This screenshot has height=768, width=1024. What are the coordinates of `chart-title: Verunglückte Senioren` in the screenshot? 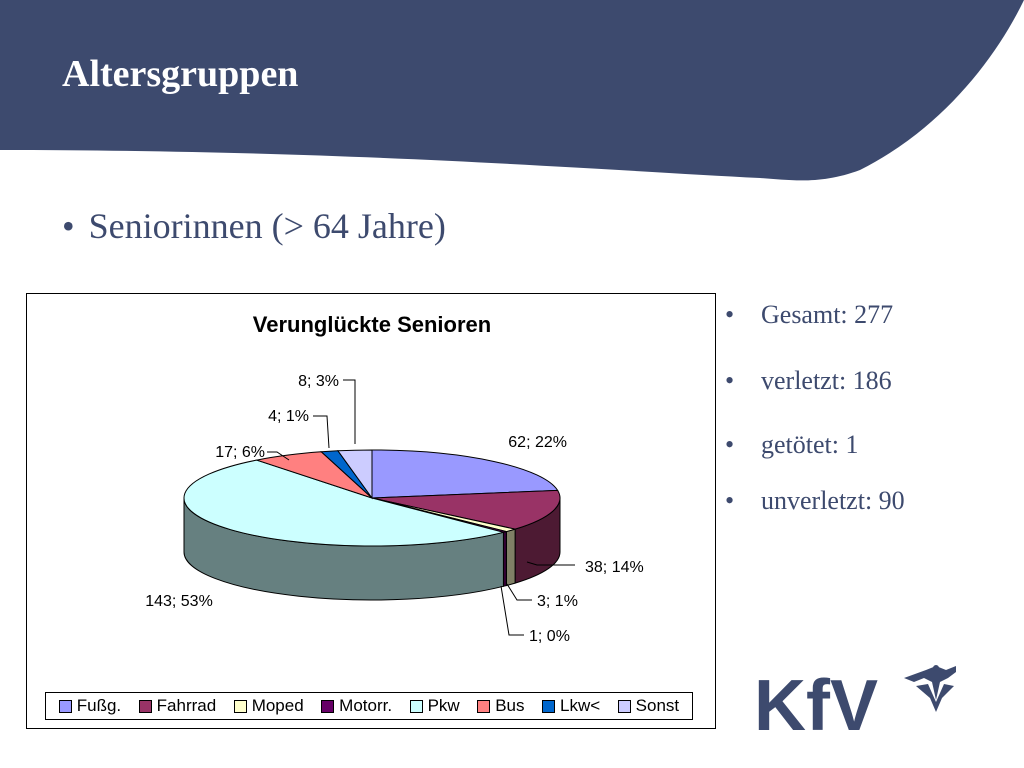 It's located at (372, 324).